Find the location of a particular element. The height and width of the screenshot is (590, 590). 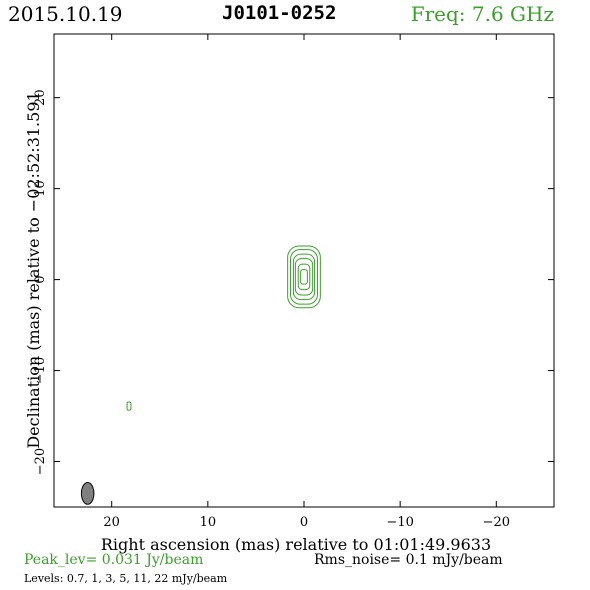

rms-noise: Rms_noise= 0.1 mJy/beam is located at coordinates (408, 560).